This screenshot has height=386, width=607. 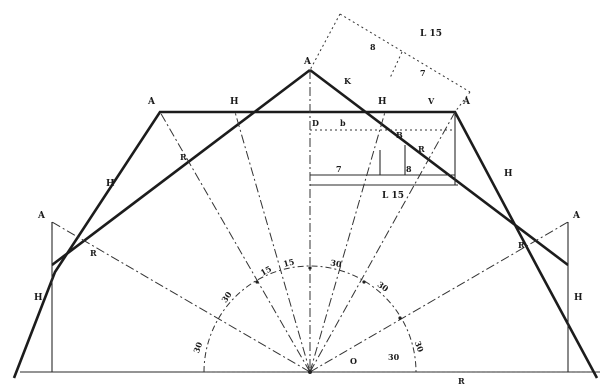 What do you see at coordinates (348, 81) in the screenshot?
I see `label-k-mid: K` at bounding box center [348, 81].